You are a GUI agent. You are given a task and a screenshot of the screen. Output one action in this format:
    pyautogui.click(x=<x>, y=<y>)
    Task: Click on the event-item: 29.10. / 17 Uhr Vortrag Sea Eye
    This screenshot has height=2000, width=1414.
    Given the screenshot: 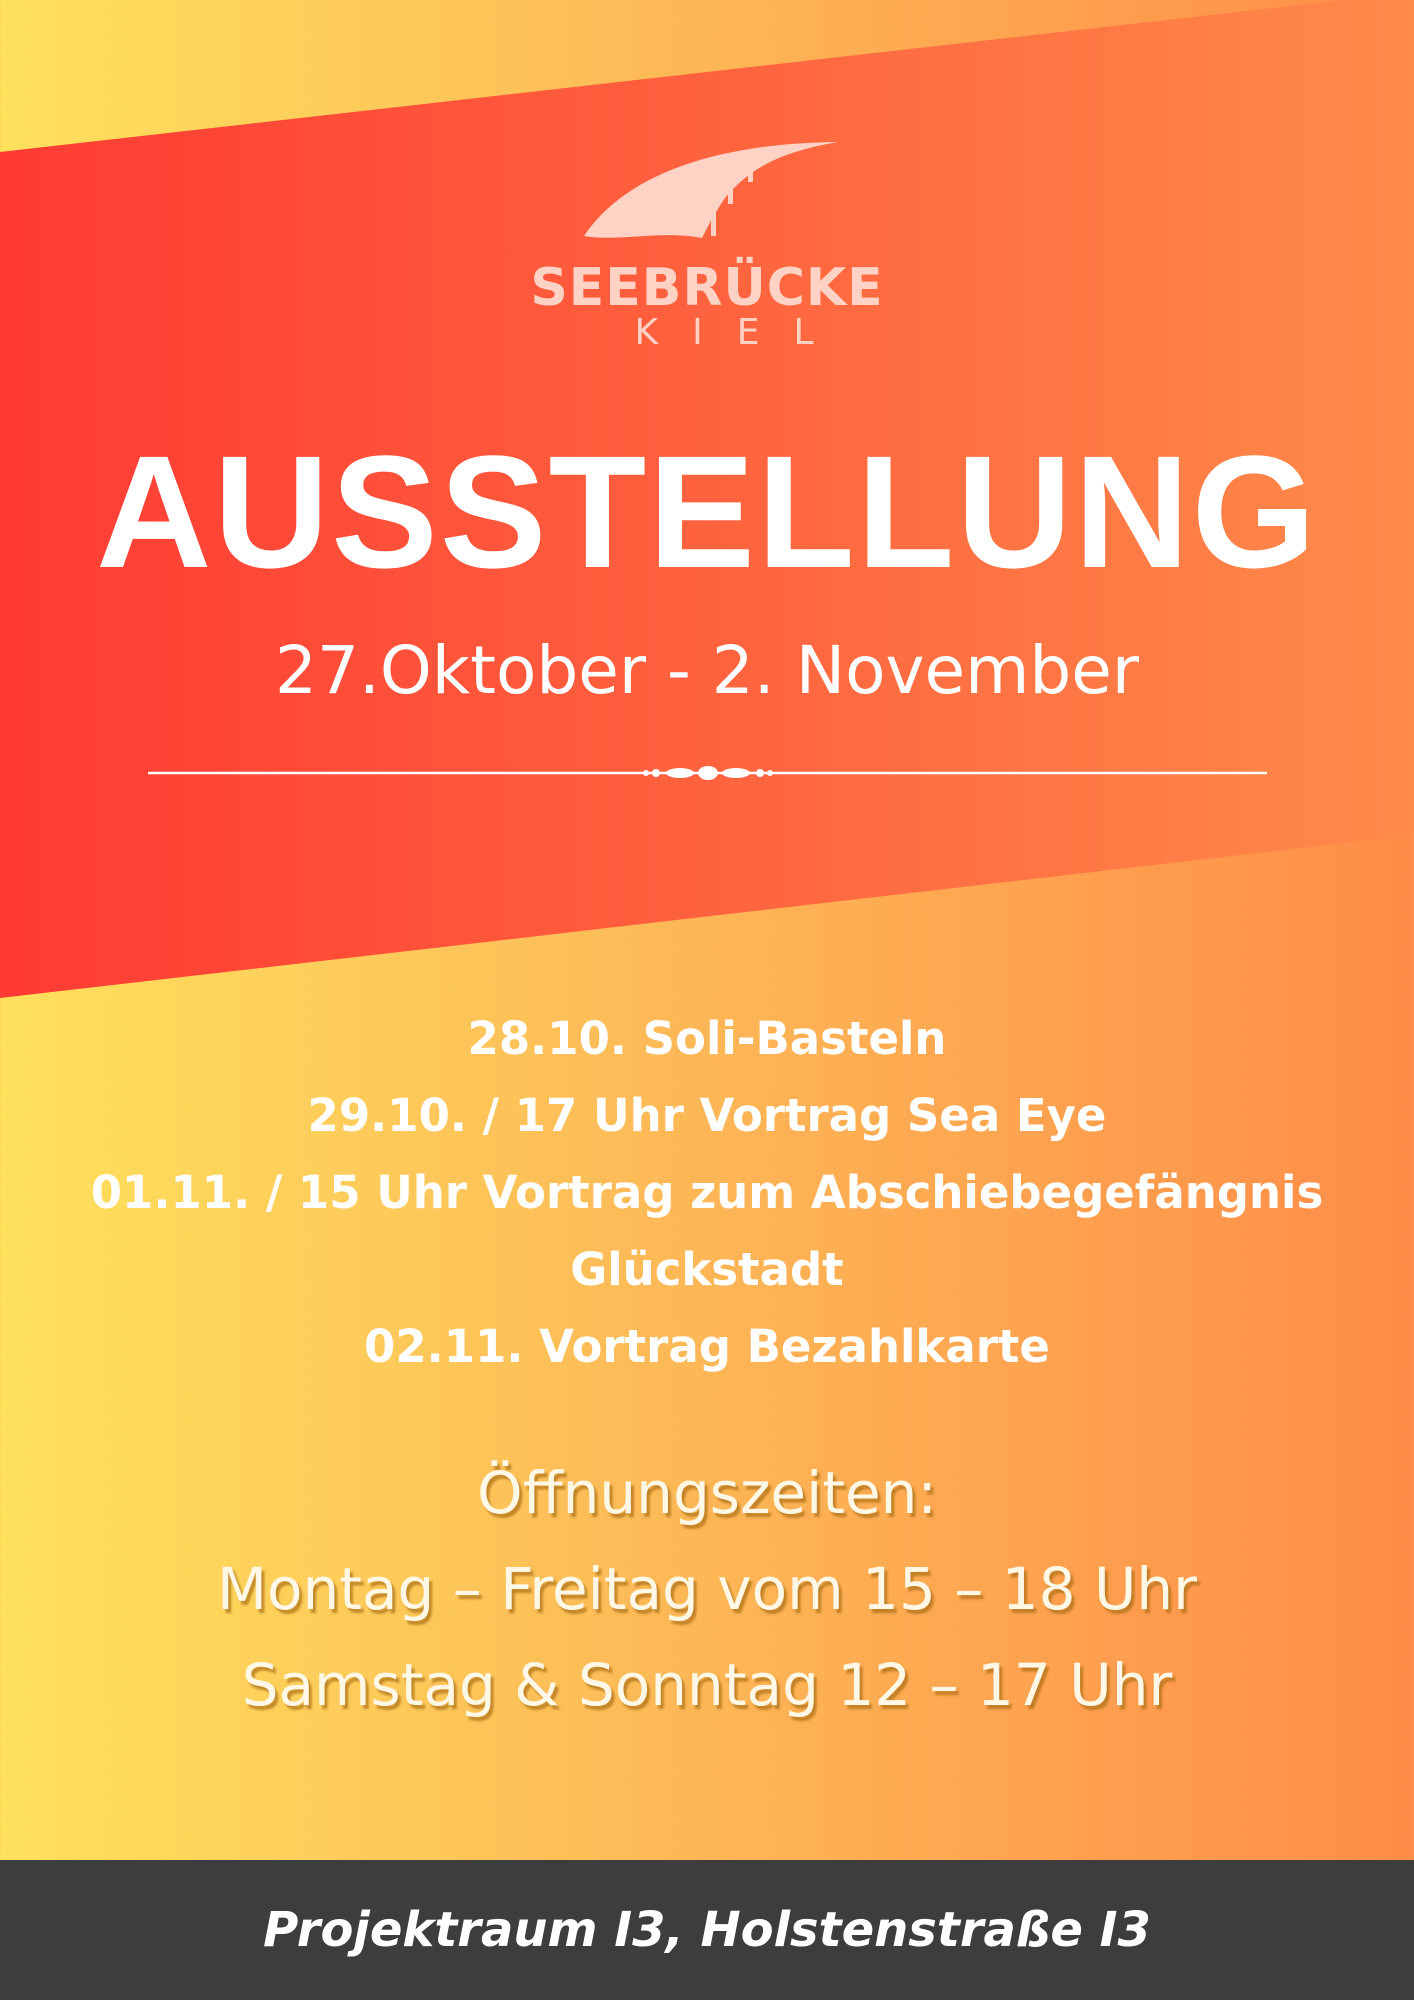 What is the action you would take?
    pyautogui.click(x=707, y=1115)
    